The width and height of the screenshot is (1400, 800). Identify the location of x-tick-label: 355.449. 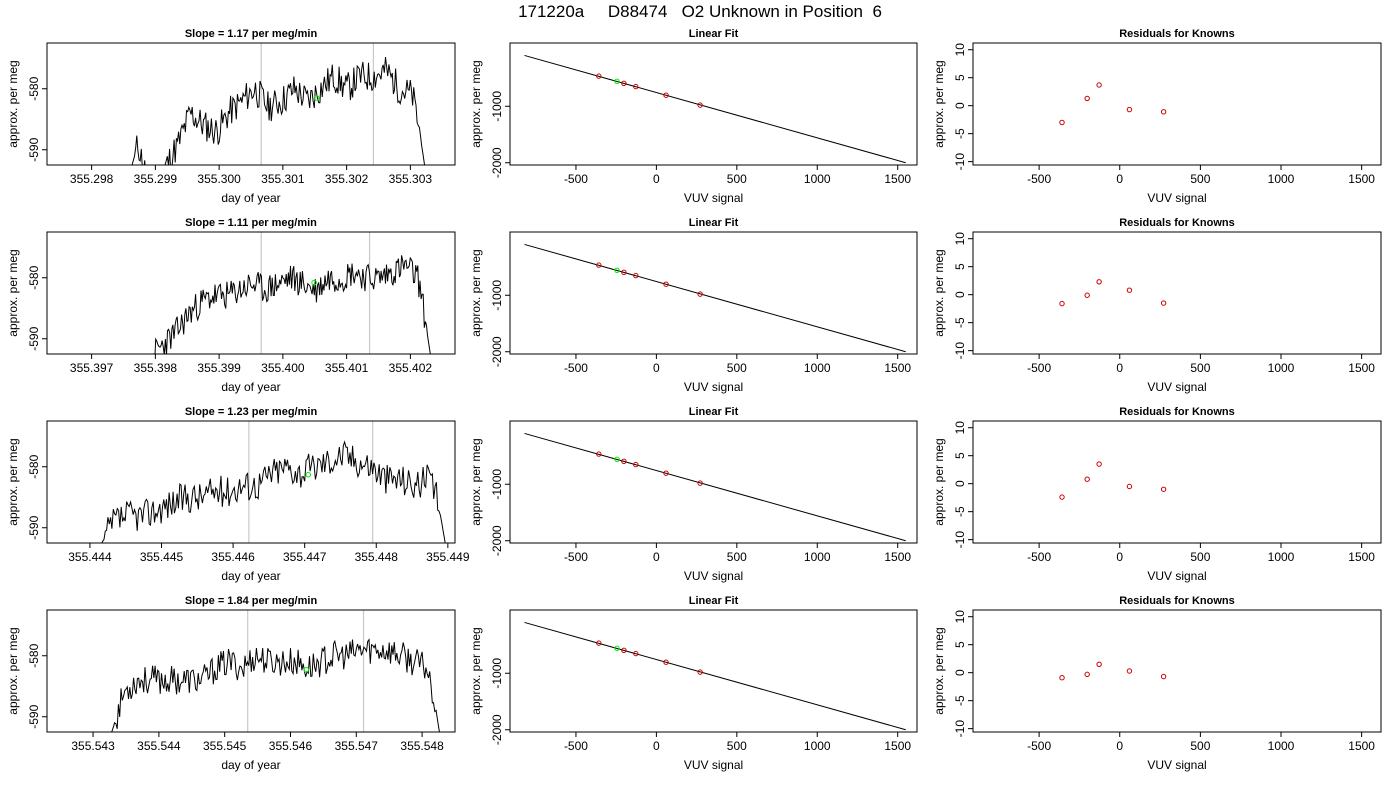
(448, 557).